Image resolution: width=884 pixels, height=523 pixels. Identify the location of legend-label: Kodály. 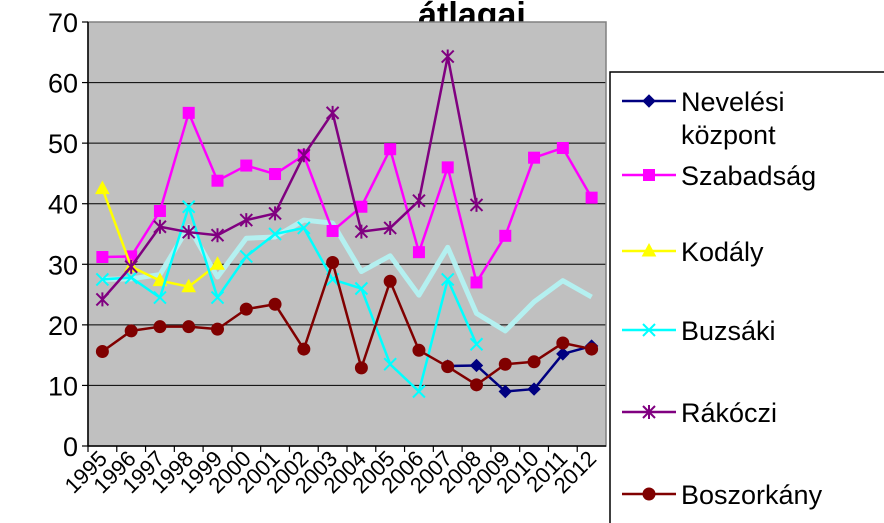
(722, 252).